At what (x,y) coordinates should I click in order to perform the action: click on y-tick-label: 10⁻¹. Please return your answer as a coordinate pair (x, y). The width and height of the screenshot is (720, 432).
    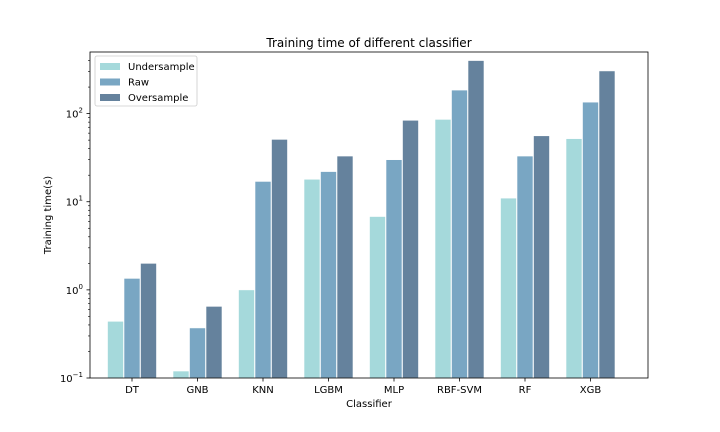
    Looking at the image, I should click on (71, 378).